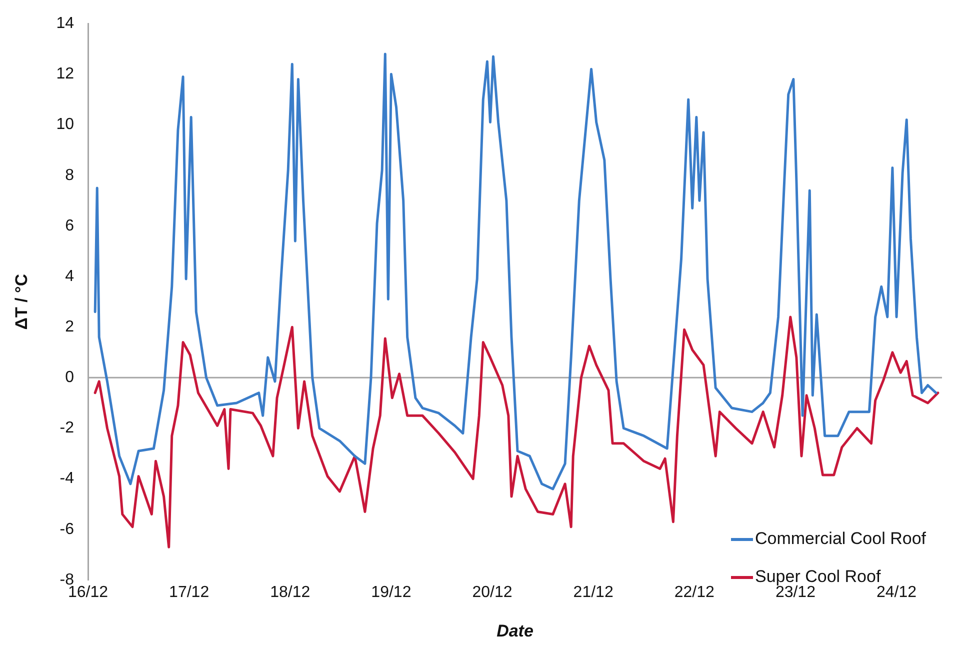 Image resolution: width=956 pixels, height=654 pixels. I want to click on y-tick-label: -2, so click(67, 428).